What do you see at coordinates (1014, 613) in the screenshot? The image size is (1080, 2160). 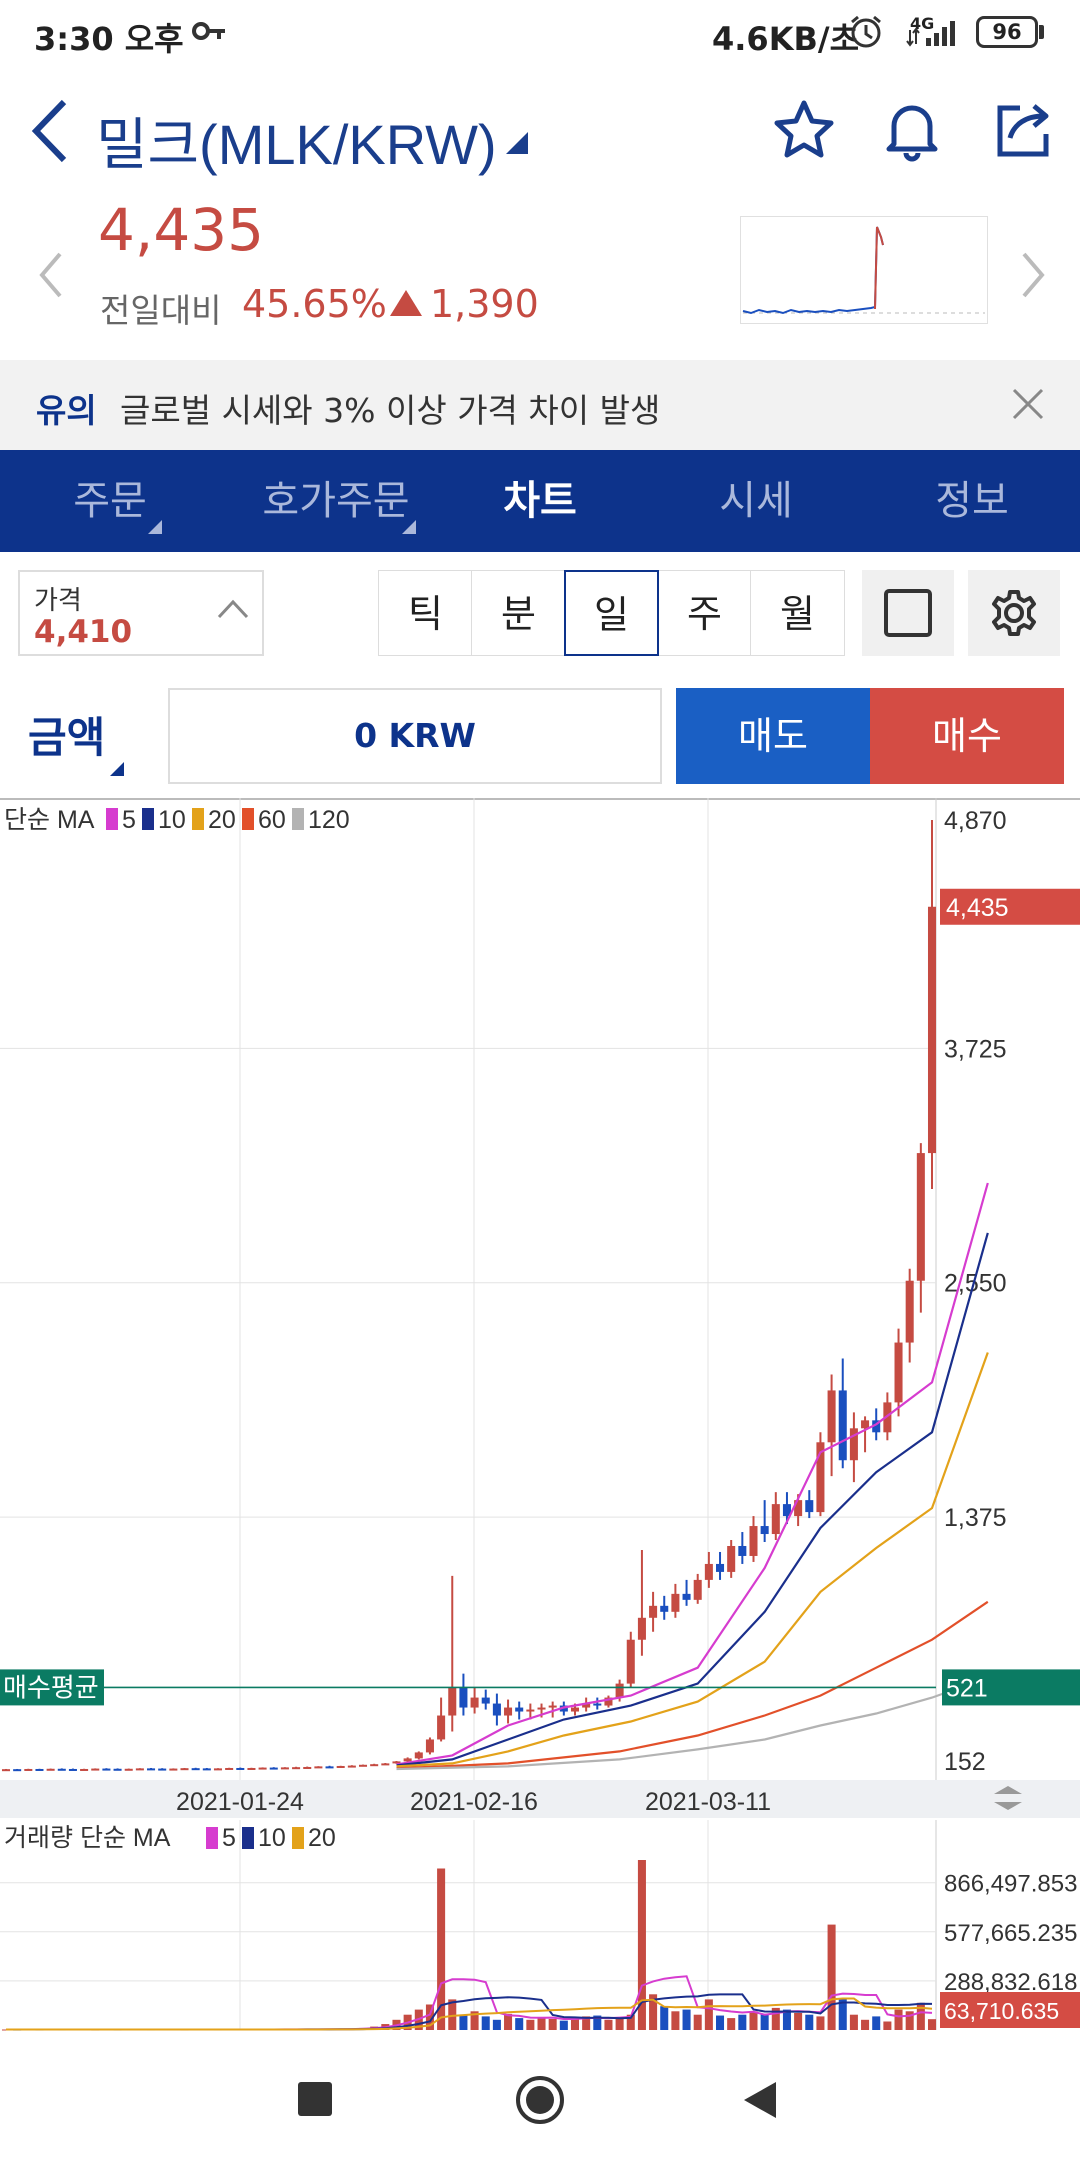 I see `gear-icon` at bounding box center [1014, 613].